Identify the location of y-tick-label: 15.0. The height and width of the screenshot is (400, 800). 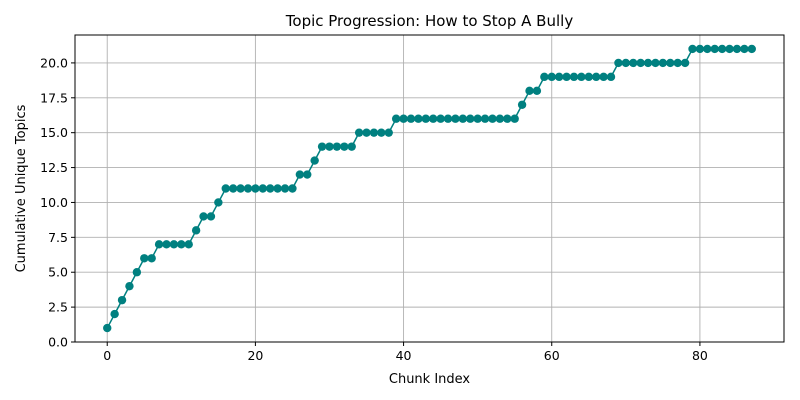
(54, 132).